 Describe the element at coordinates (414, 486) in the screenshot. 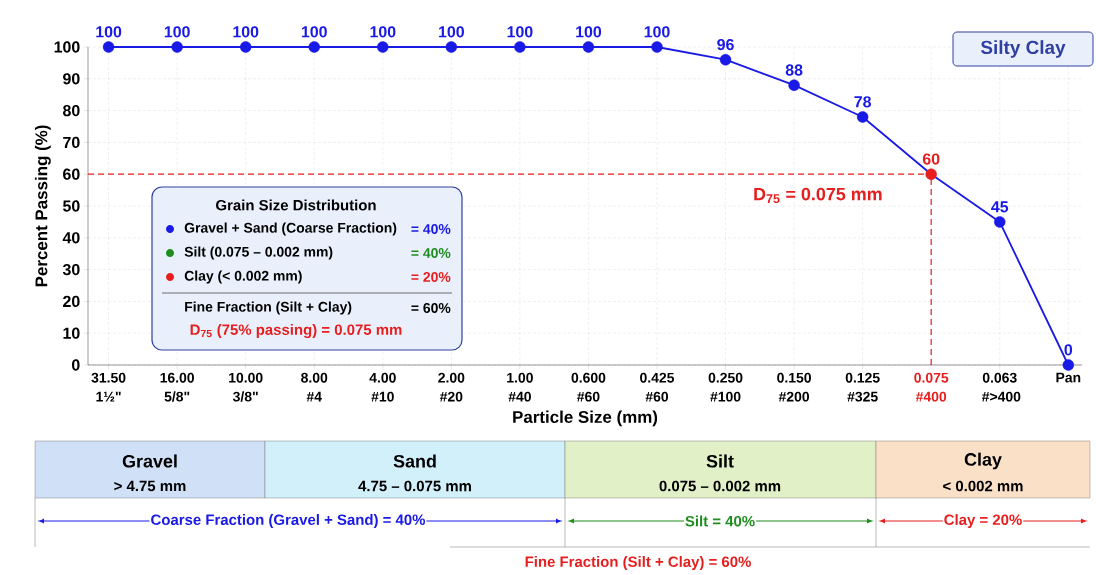

I see `text: 4.75 – 0.075 mm` at that location.